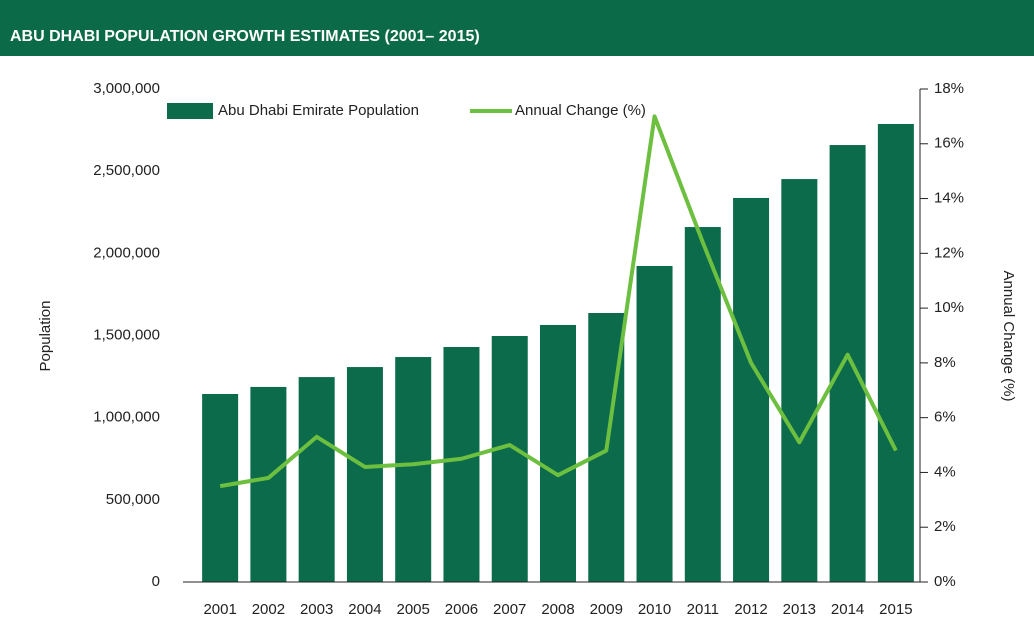 This screenshot has height=631, width=1034. Describe the element at coordinates (949, 88) in the screenshot. I see `y2-tick-label: 18%` at that location.